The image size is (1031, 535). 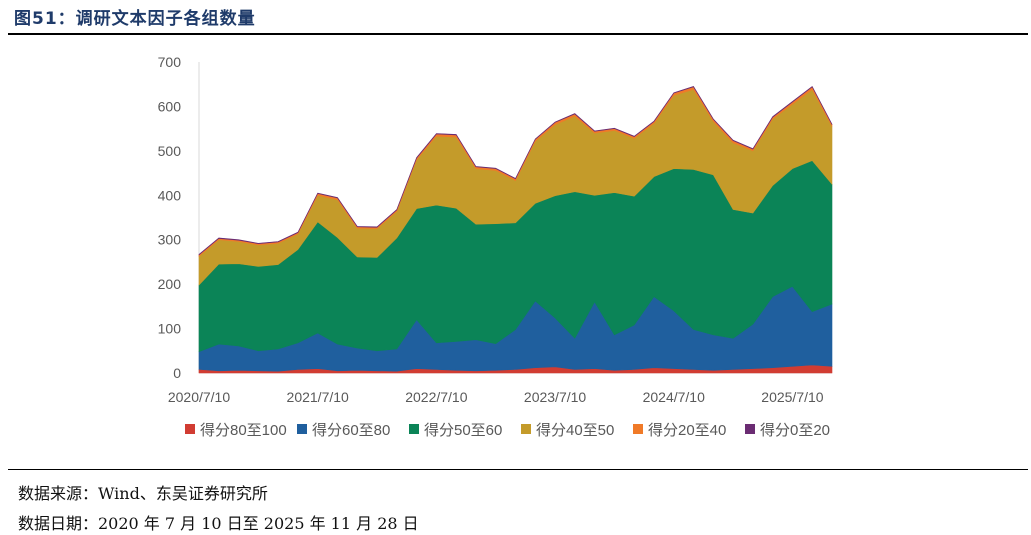 What do you see at coordinates (170, 329) in the screenshot?
I see `y-tick-label: 100` at bounding box center [170, 329].